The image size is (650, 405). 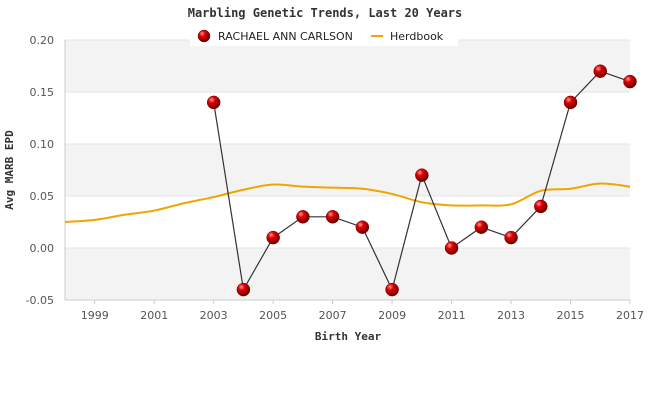 What do you see at coordinates (42, 92) in the screenshot?
I see `y-tick-label: 0.15` at bounding box center [42, 92].